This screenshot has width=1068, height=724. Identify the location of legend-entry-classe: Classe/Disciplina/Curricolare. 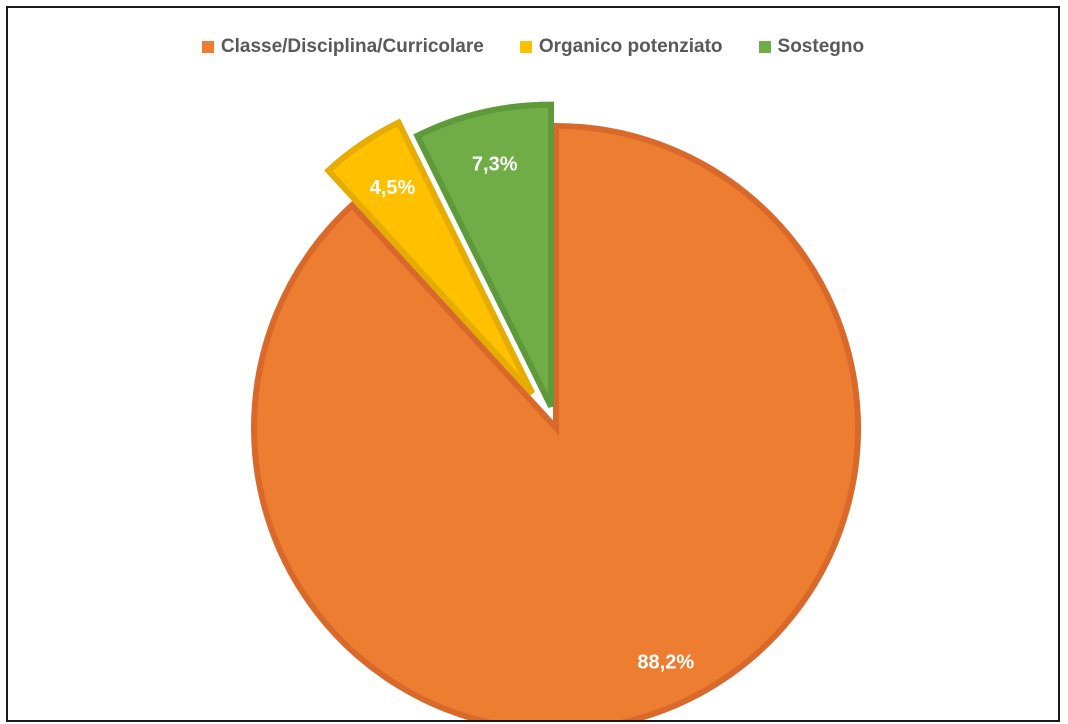
(342, 47).